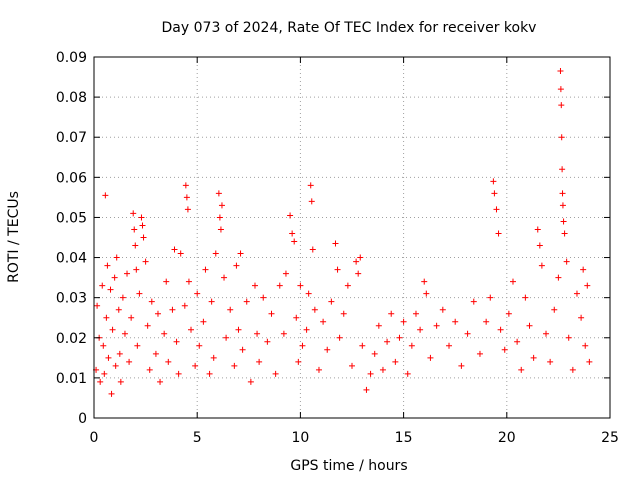 The image size is (640, 480). Describe the element at coordinates (610, 438) in the screenshot. I see `x-tick-label: 25` at that location.